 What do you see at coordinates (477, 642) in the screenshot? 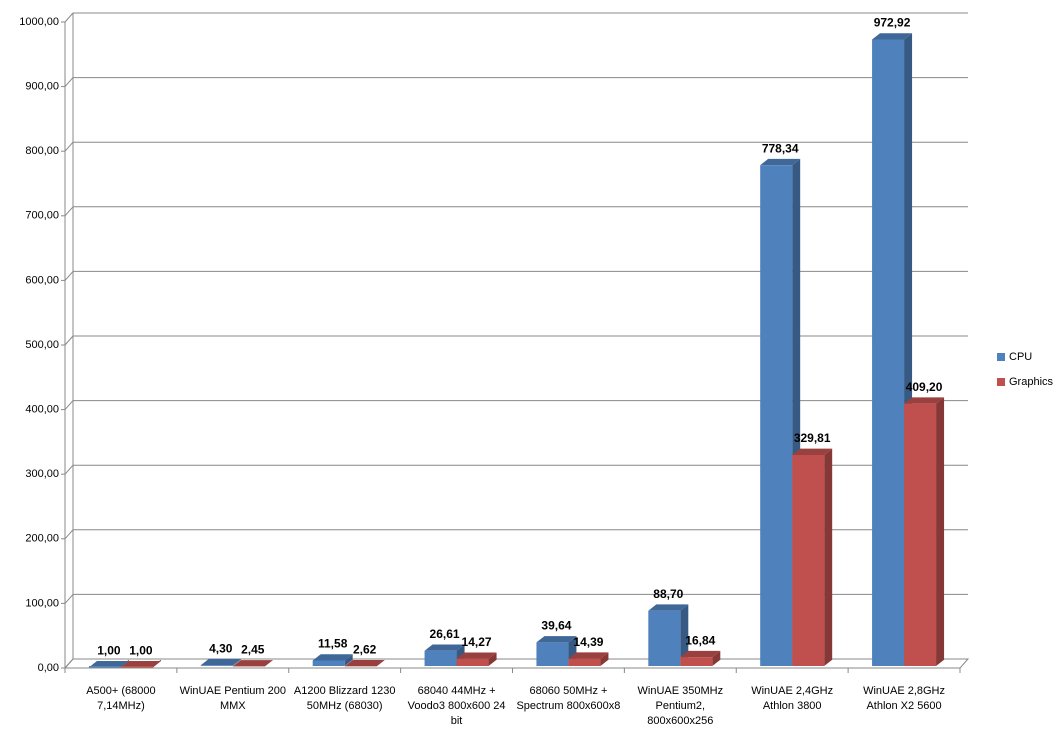
I see `value-label: 14,27` at bounding box center [477, 642].